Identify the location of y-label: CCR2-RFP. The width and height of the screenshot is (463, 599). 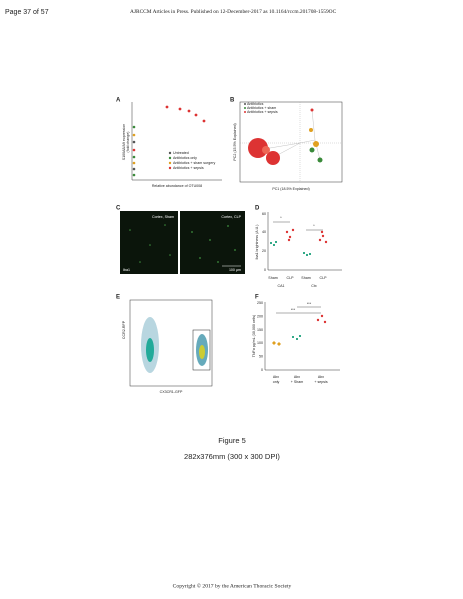
(124, 329).